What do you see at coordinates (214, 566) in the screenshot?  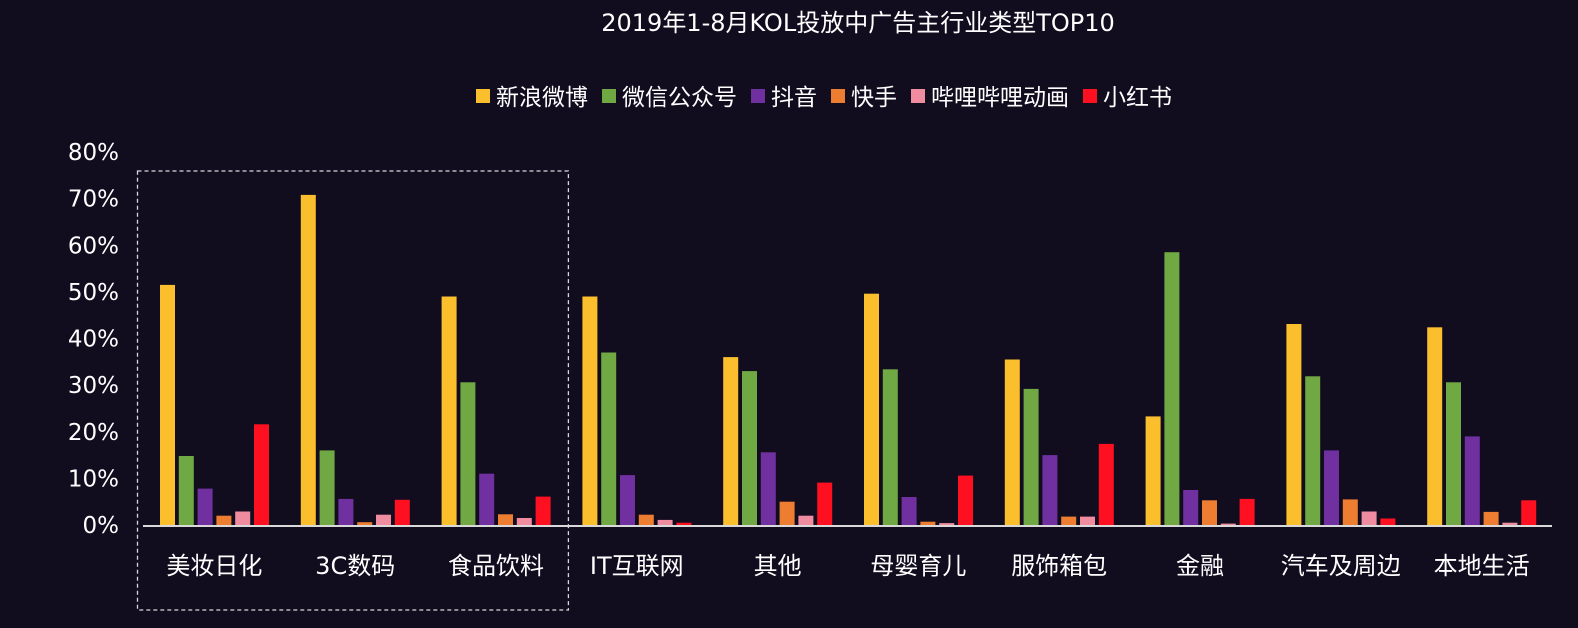 I see `x-tick-label: 美妆日化` at bounding box center [214, 566].